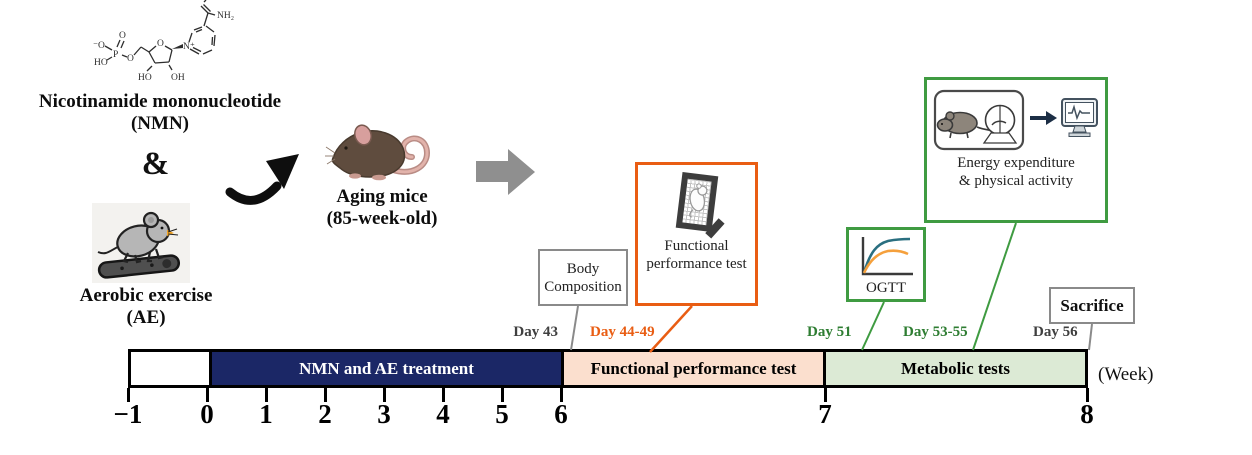  Describe the element at coordinates (886, 288) in the screenshot. I see `ogtt-label: OGTT` at that location.